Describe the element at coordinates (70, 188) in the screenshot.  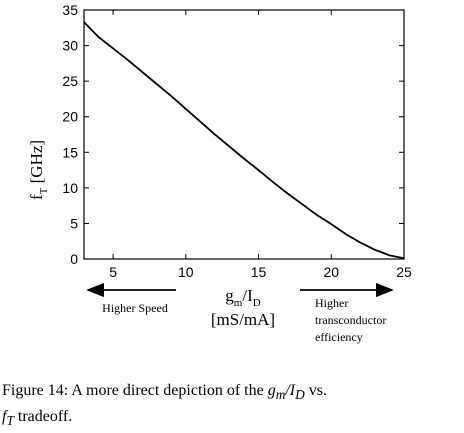
I see `y-tick-label: 10` at that location.